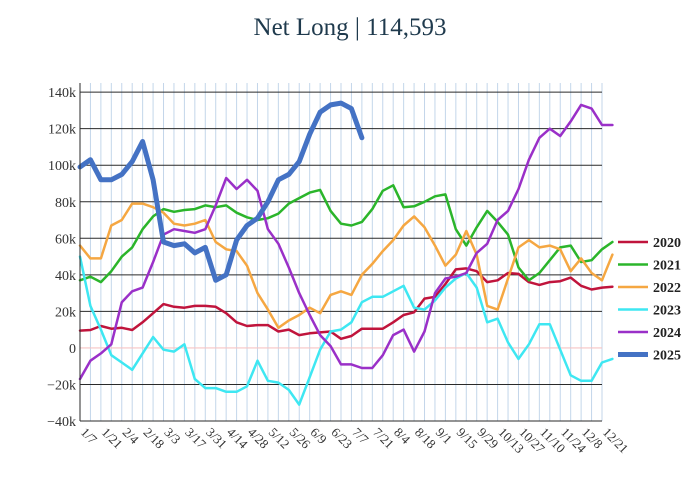 The height and width of the screenshot is (500, 700). What do you see at coordinates (61, 422) in the screenshot?
I see `y-tick-label: −40k` at bounding box center [61, 422].